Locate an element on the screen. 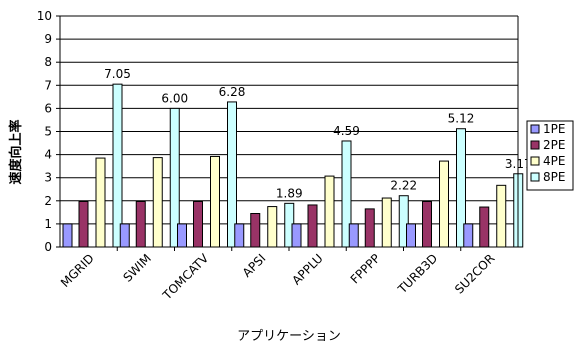 The height and width of the screenshot is (345, 576). x-tick-label: TURB3D is located at coordinates (418, 274).